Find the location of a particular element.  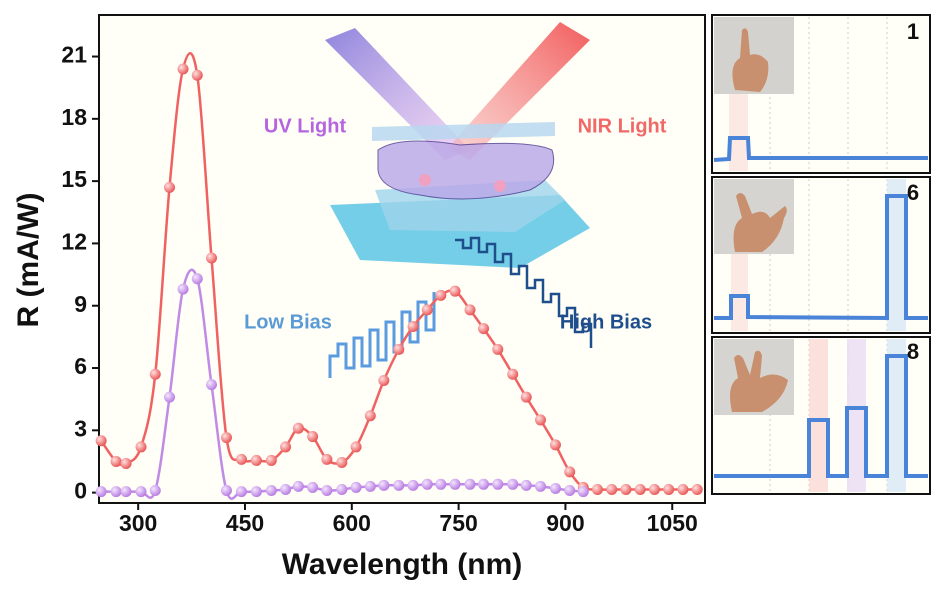

y-tick-label: 3 is located at coordinates (80, 428).